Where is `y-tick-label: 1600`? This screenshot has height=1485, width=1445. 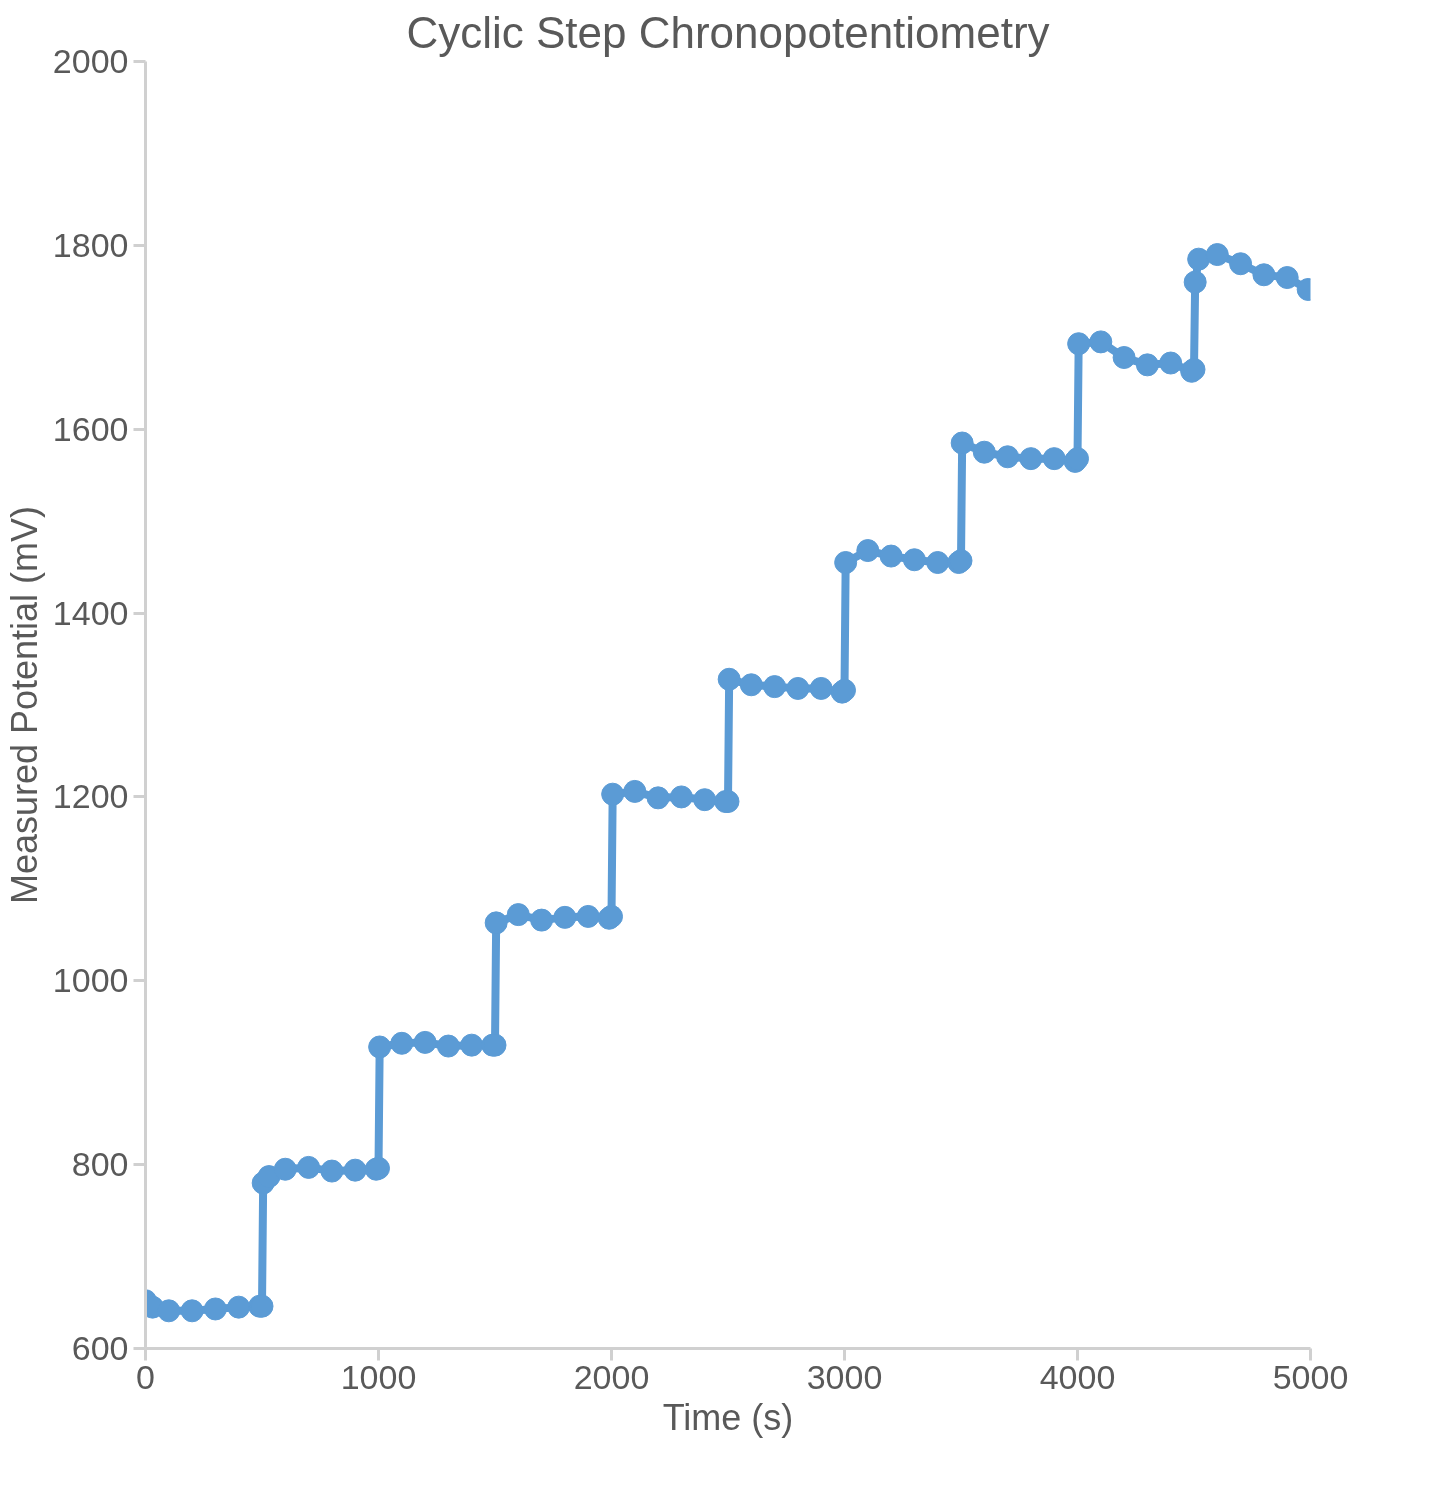 y-tick-label: 1600 is located at coordinates (90, 428).